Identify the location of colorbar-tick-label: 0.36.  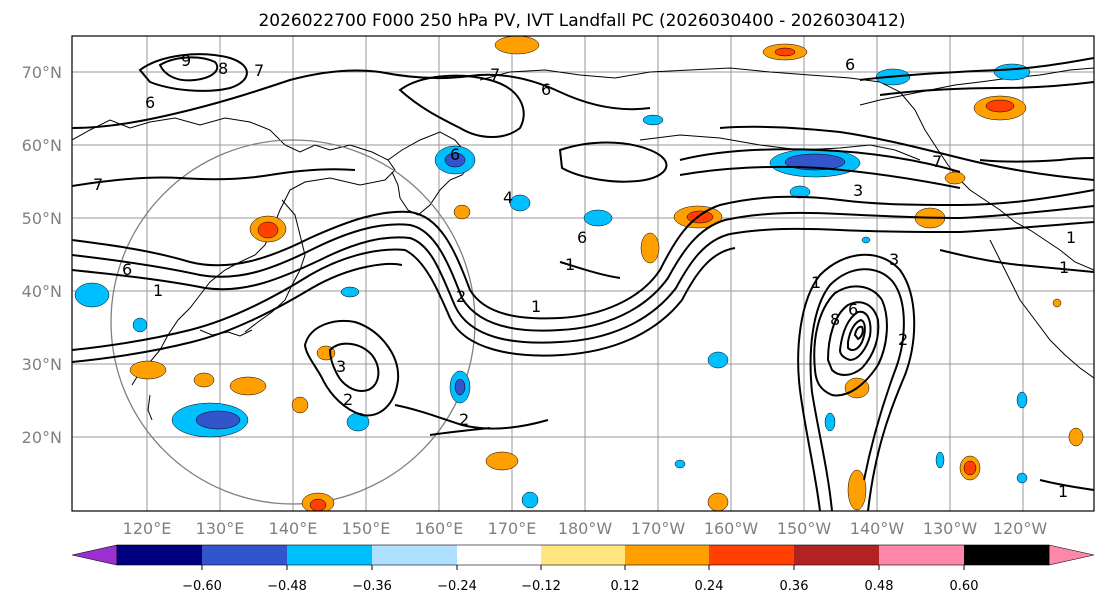
(794, 586).